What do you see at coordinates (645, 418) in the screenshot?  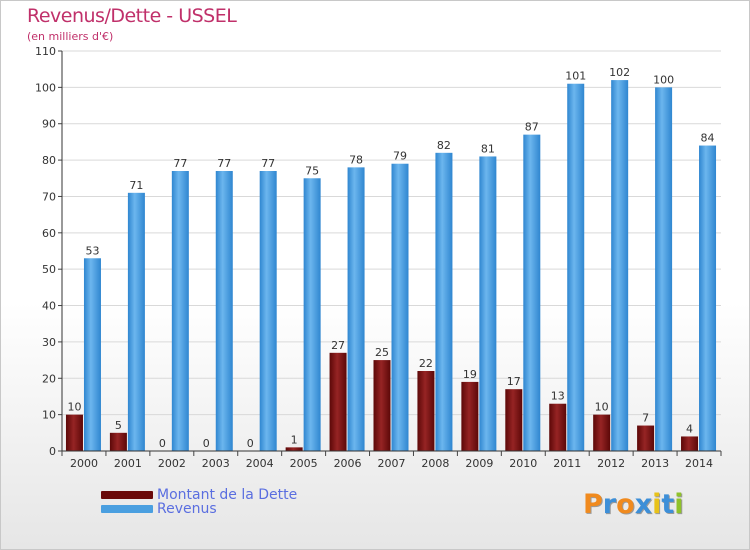 I see `data-label-dette: 7` at bounding box center [645, 418].